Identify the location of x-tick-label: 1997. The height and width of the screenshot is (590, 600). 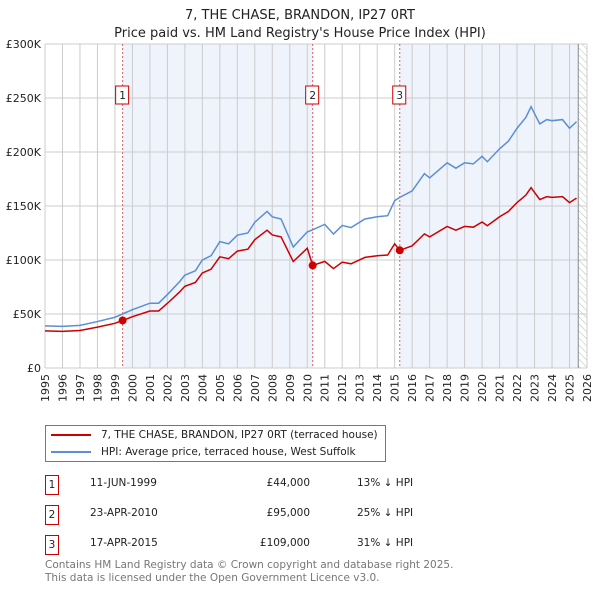
(80, 388).